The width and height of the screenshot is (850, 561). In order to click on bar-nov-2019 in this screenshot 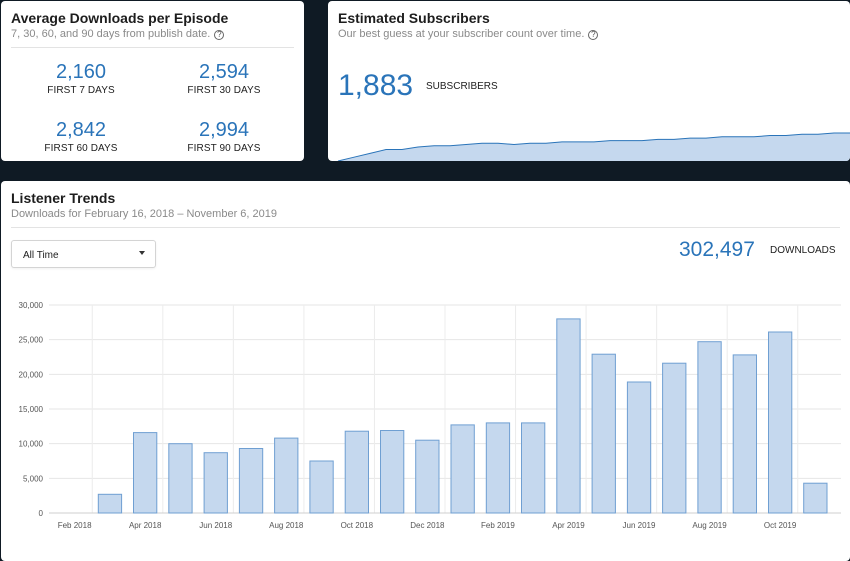, I will do `click(815, 498)`.